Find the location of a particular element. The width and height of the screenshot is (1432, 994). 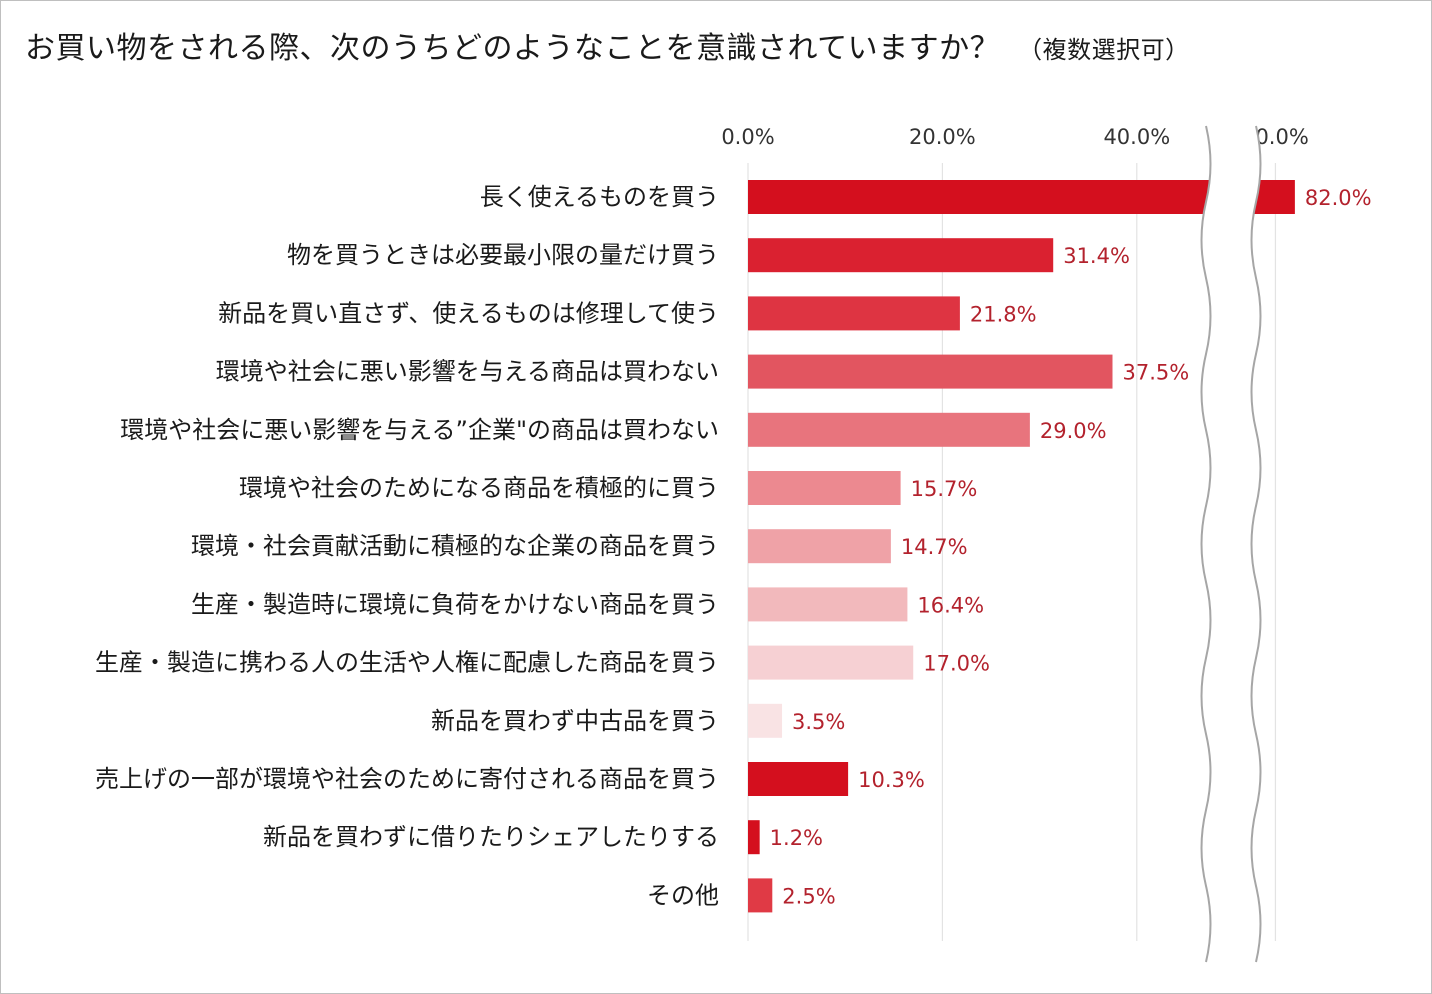

category-label-0: 長く使えるものを買う is located at coordinates (599, 197).